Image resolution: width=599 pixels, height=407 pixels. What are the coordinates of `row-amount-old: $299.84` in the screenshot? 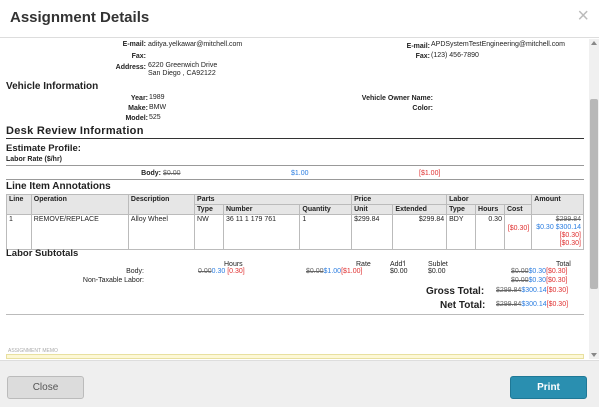 It's located at (568, 219).